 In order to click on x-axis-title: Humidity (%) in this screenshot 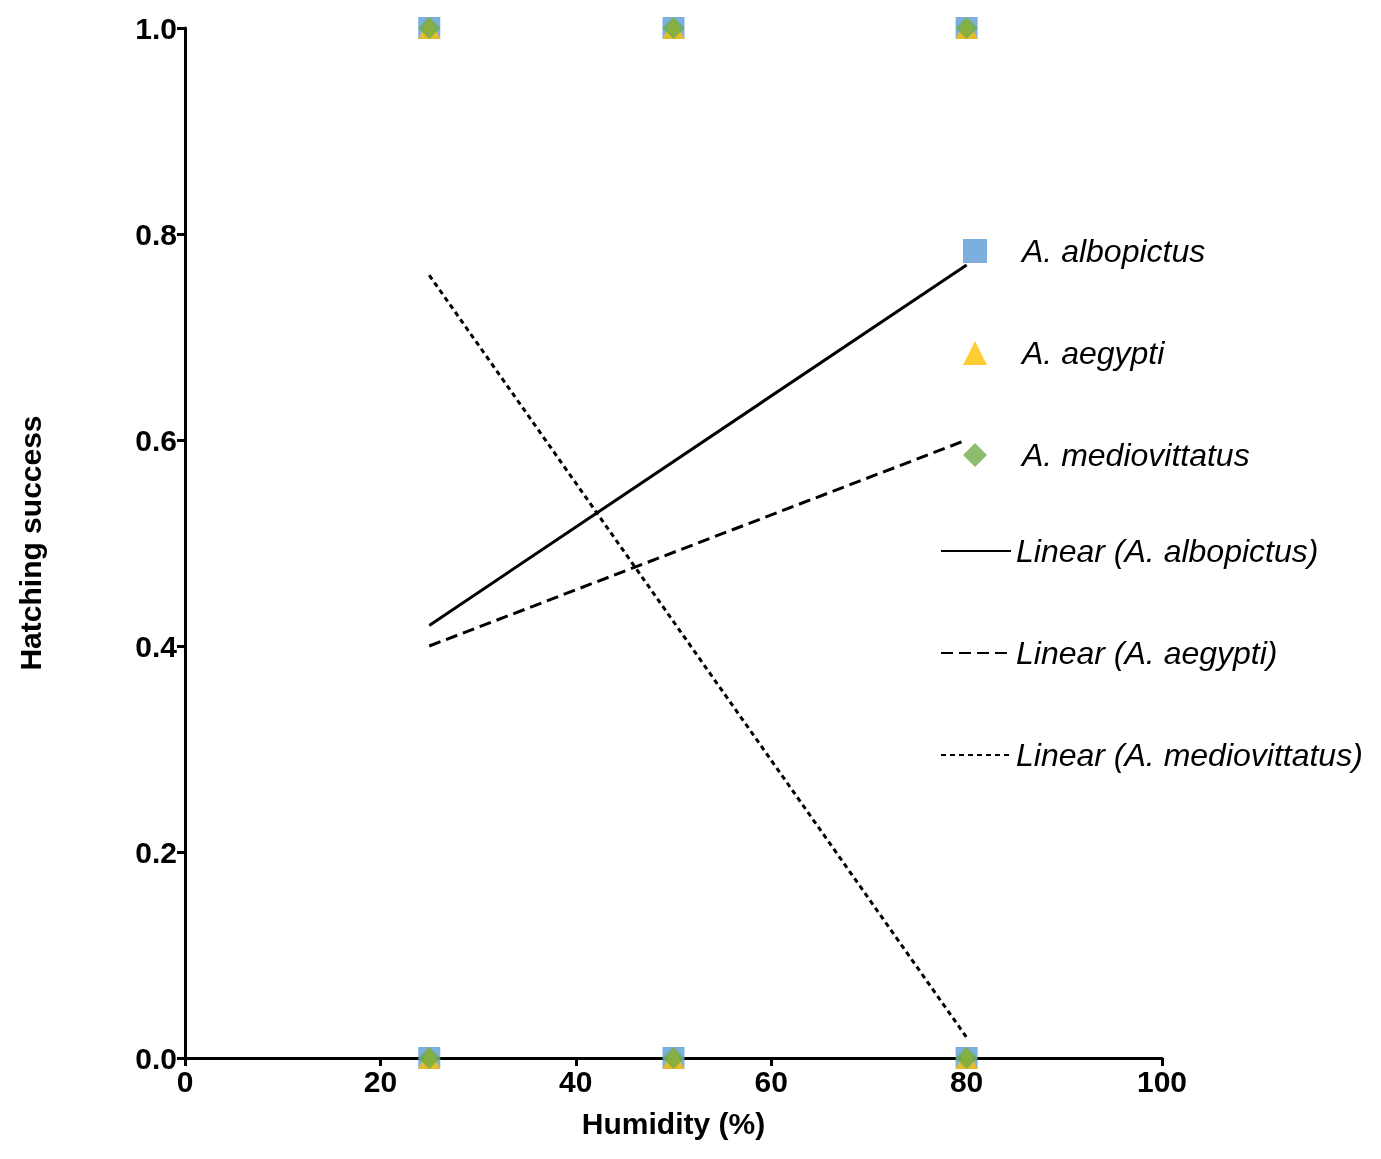, I will do `click(673, 1123)`.